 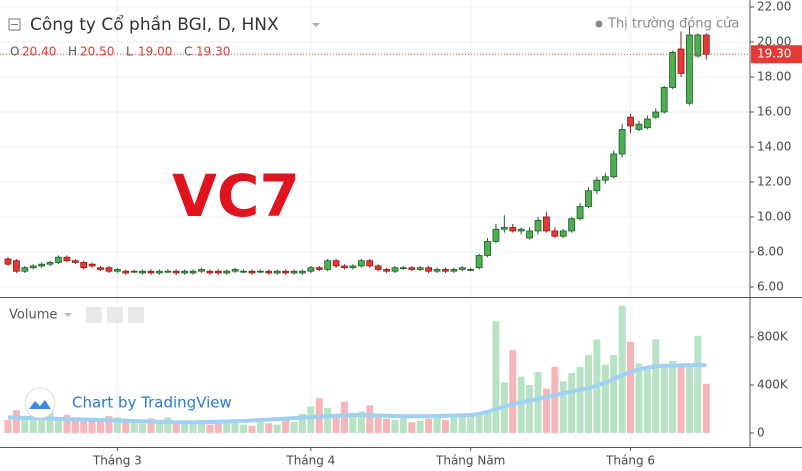 What do you see at coordinates (774, 181) in the screenshot?
I see `y-tick-label: 12.00` at bounding box center [774, 181].